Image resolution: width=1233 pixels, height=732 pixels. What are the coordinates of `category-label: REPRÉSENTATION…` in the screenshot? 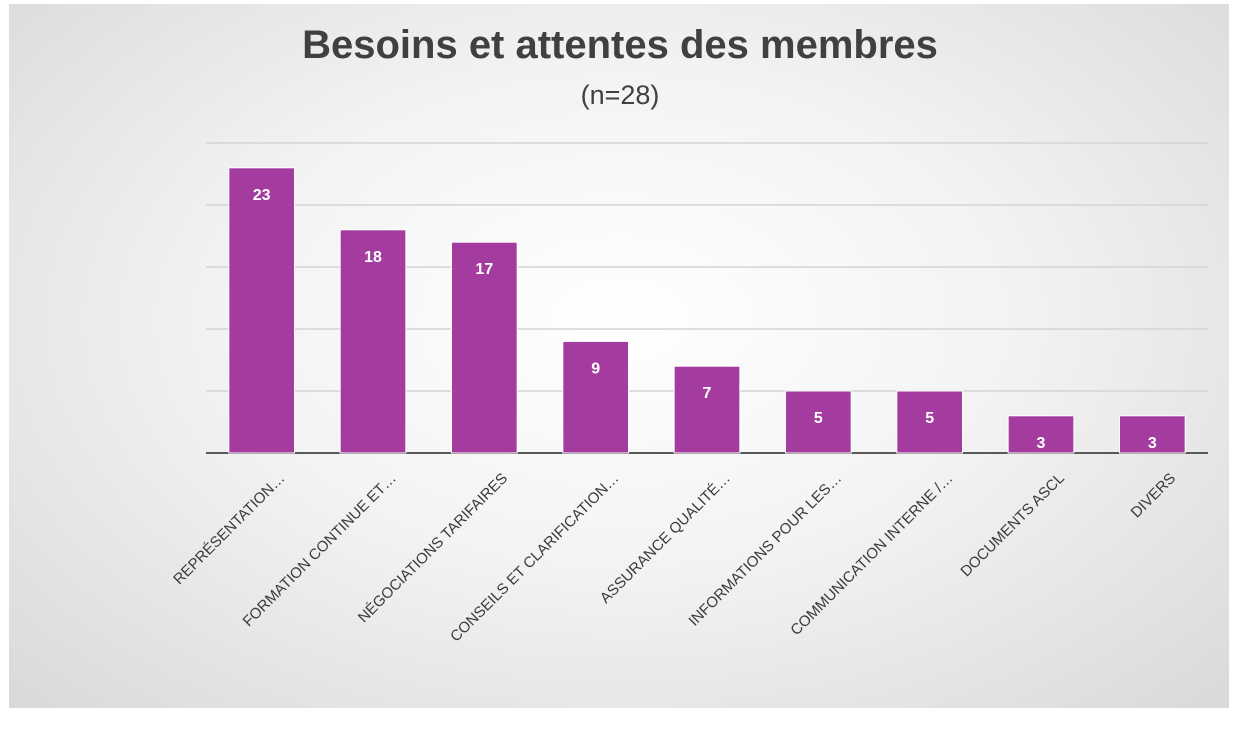 It's located at (229, 529).